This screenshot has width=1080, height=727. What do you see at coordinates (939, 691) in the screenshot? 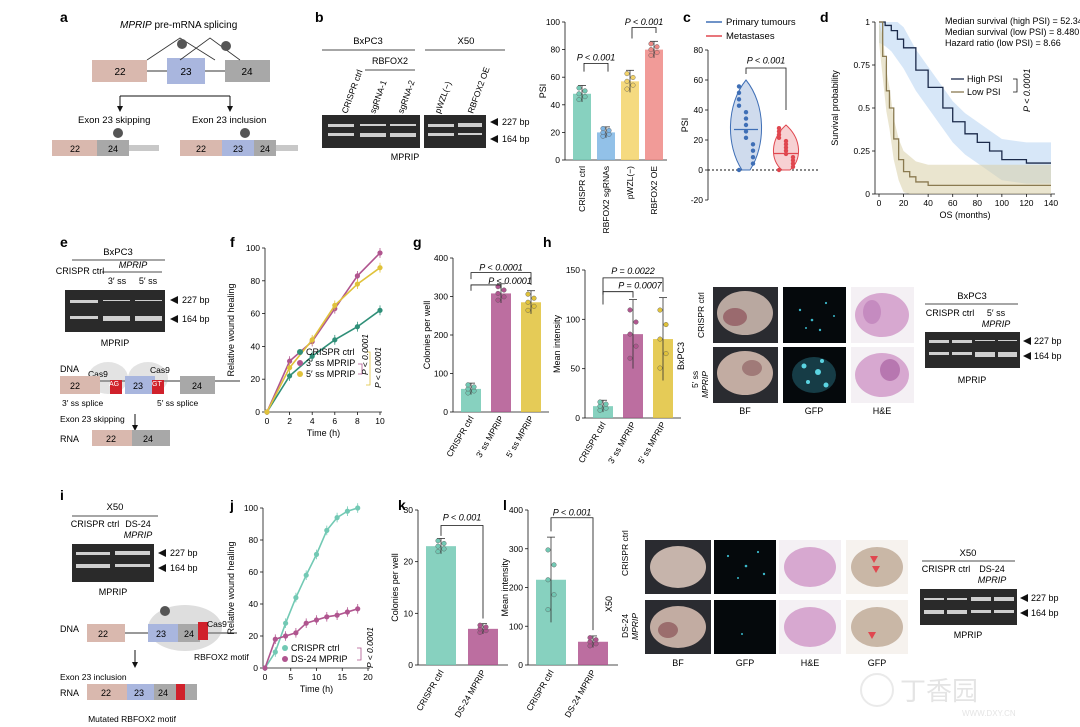
I see `watermark-text: 丁香园` at bounding box center [939, 691].